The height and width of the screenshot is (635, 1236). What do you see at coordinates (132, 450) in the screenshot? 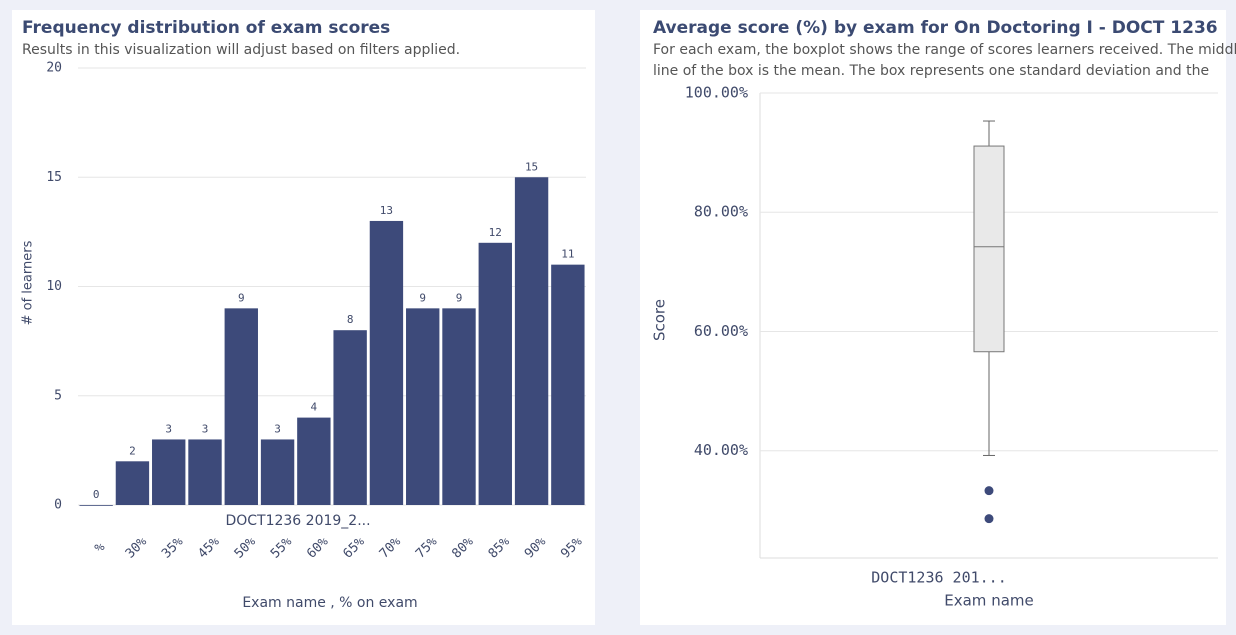
I see `value-label: 2` at bounding box center [132, 450].